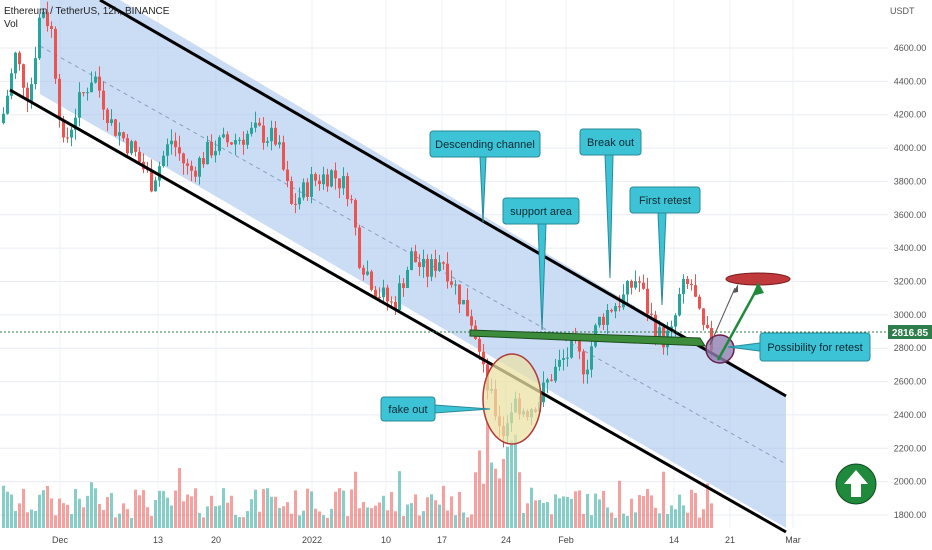 Image resolution: width=932 pixels, height=550 pixels. I want to click on y-tick-label: 2200.00, so click(910, 448).